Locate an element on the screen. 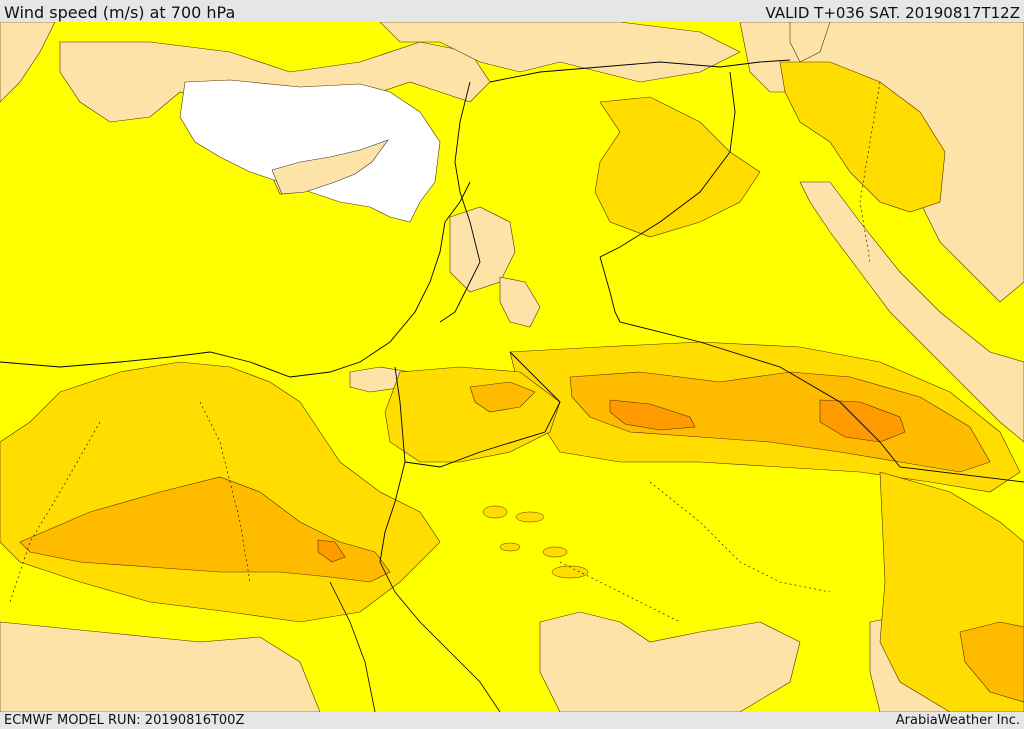  cyprus-island is located at coordinates (330, 167).